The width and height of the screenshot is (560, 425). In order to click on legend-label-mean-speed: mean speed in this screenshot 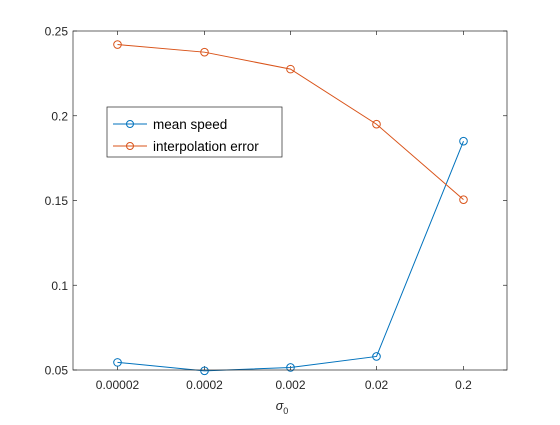, I will do `click(190, 124)`.